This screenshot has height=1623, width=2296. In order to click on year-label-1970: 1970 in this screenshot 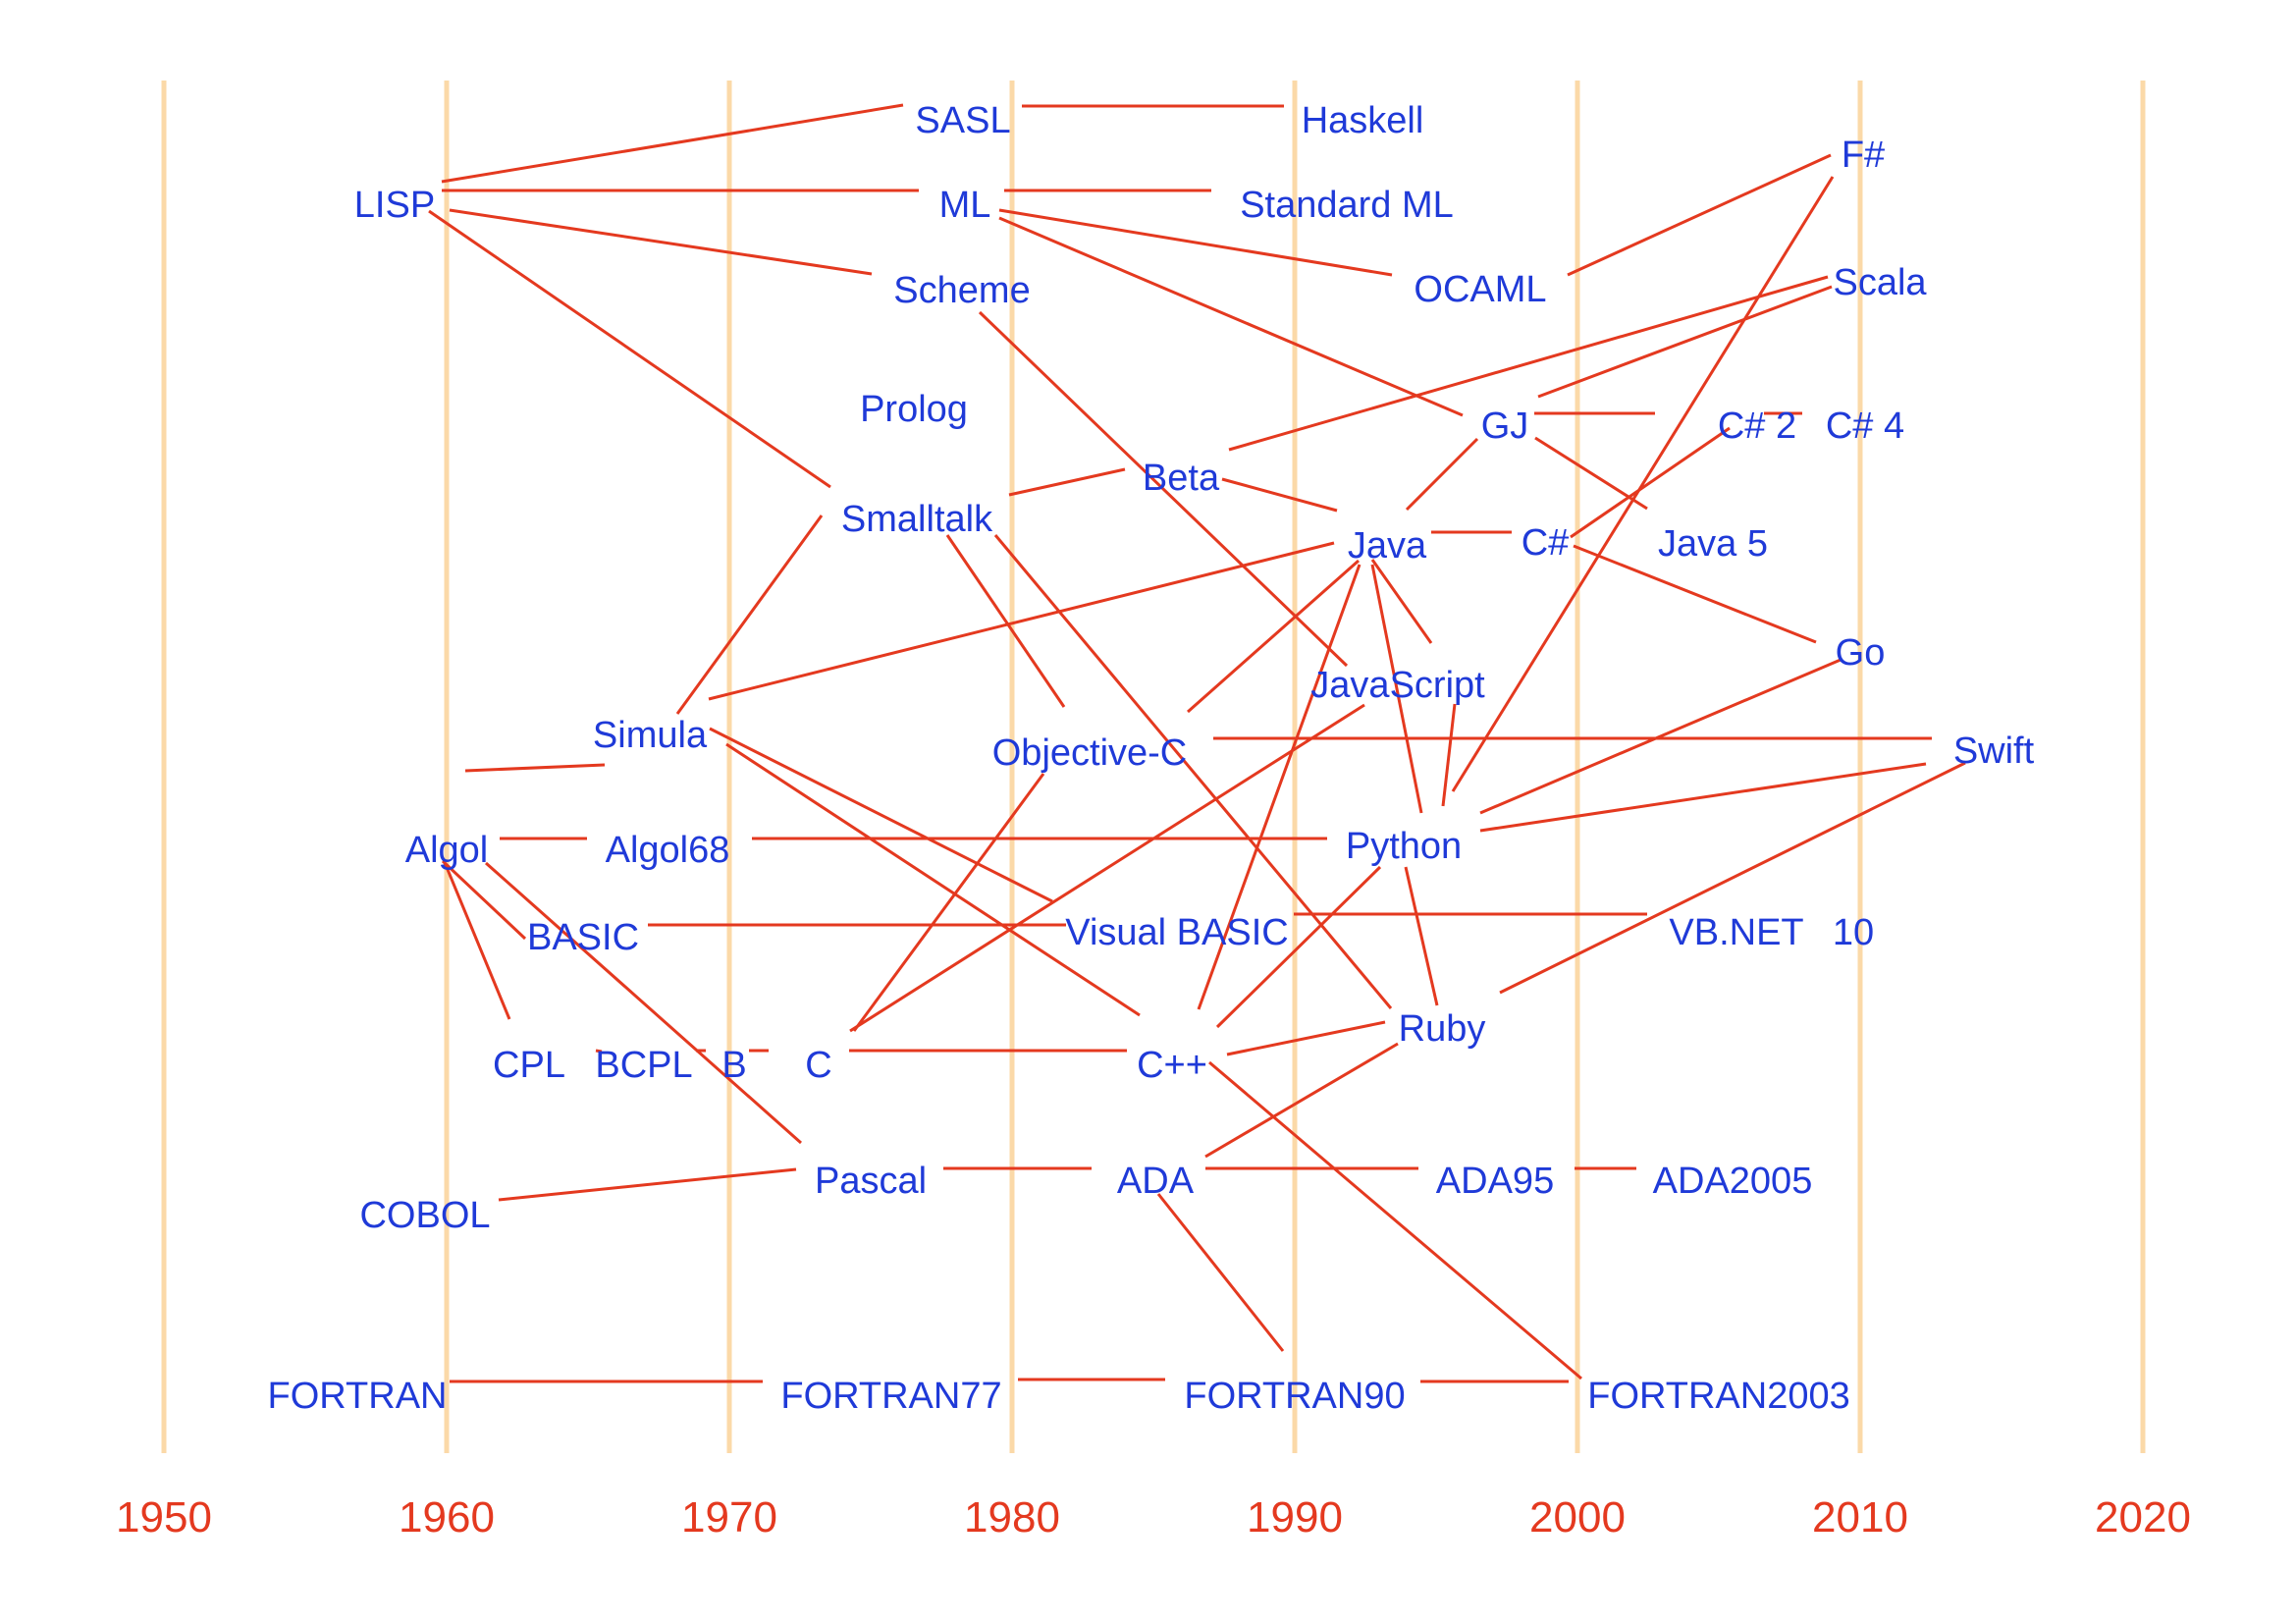, I will do `click(729, 1517)`.